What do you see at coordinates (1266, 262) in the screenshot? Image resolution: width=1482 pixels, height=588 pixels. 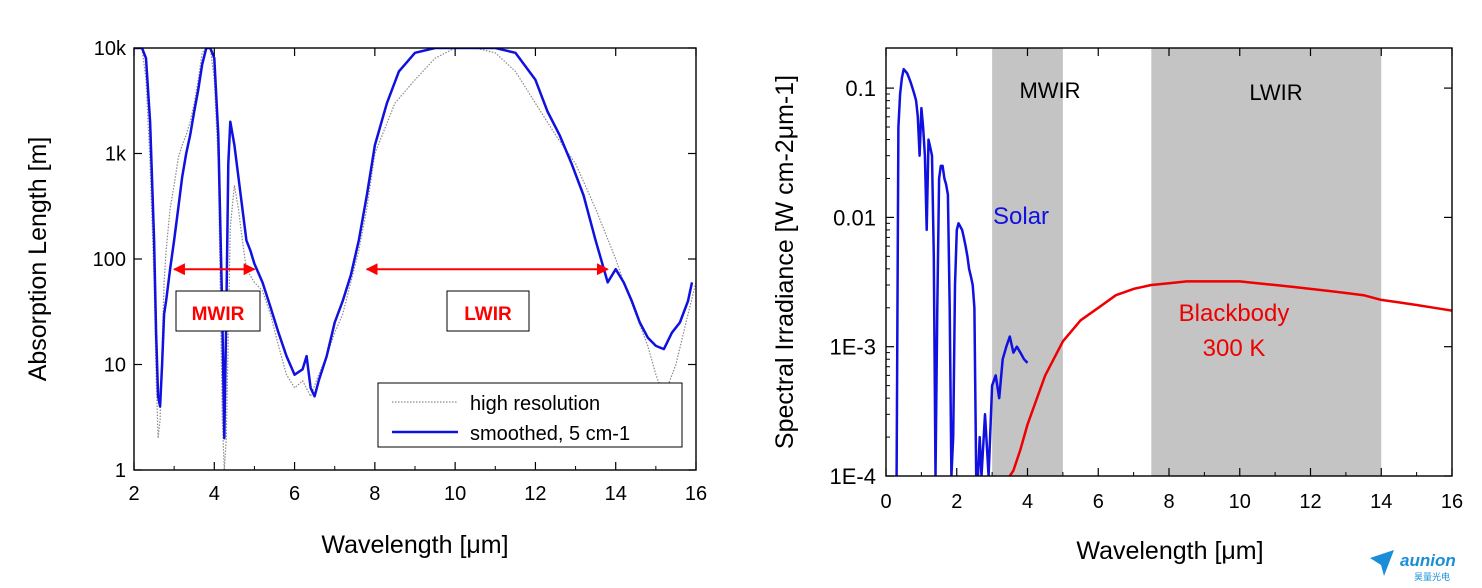 I see `shaded-band-lwir` at bounding box center [1266, 262].